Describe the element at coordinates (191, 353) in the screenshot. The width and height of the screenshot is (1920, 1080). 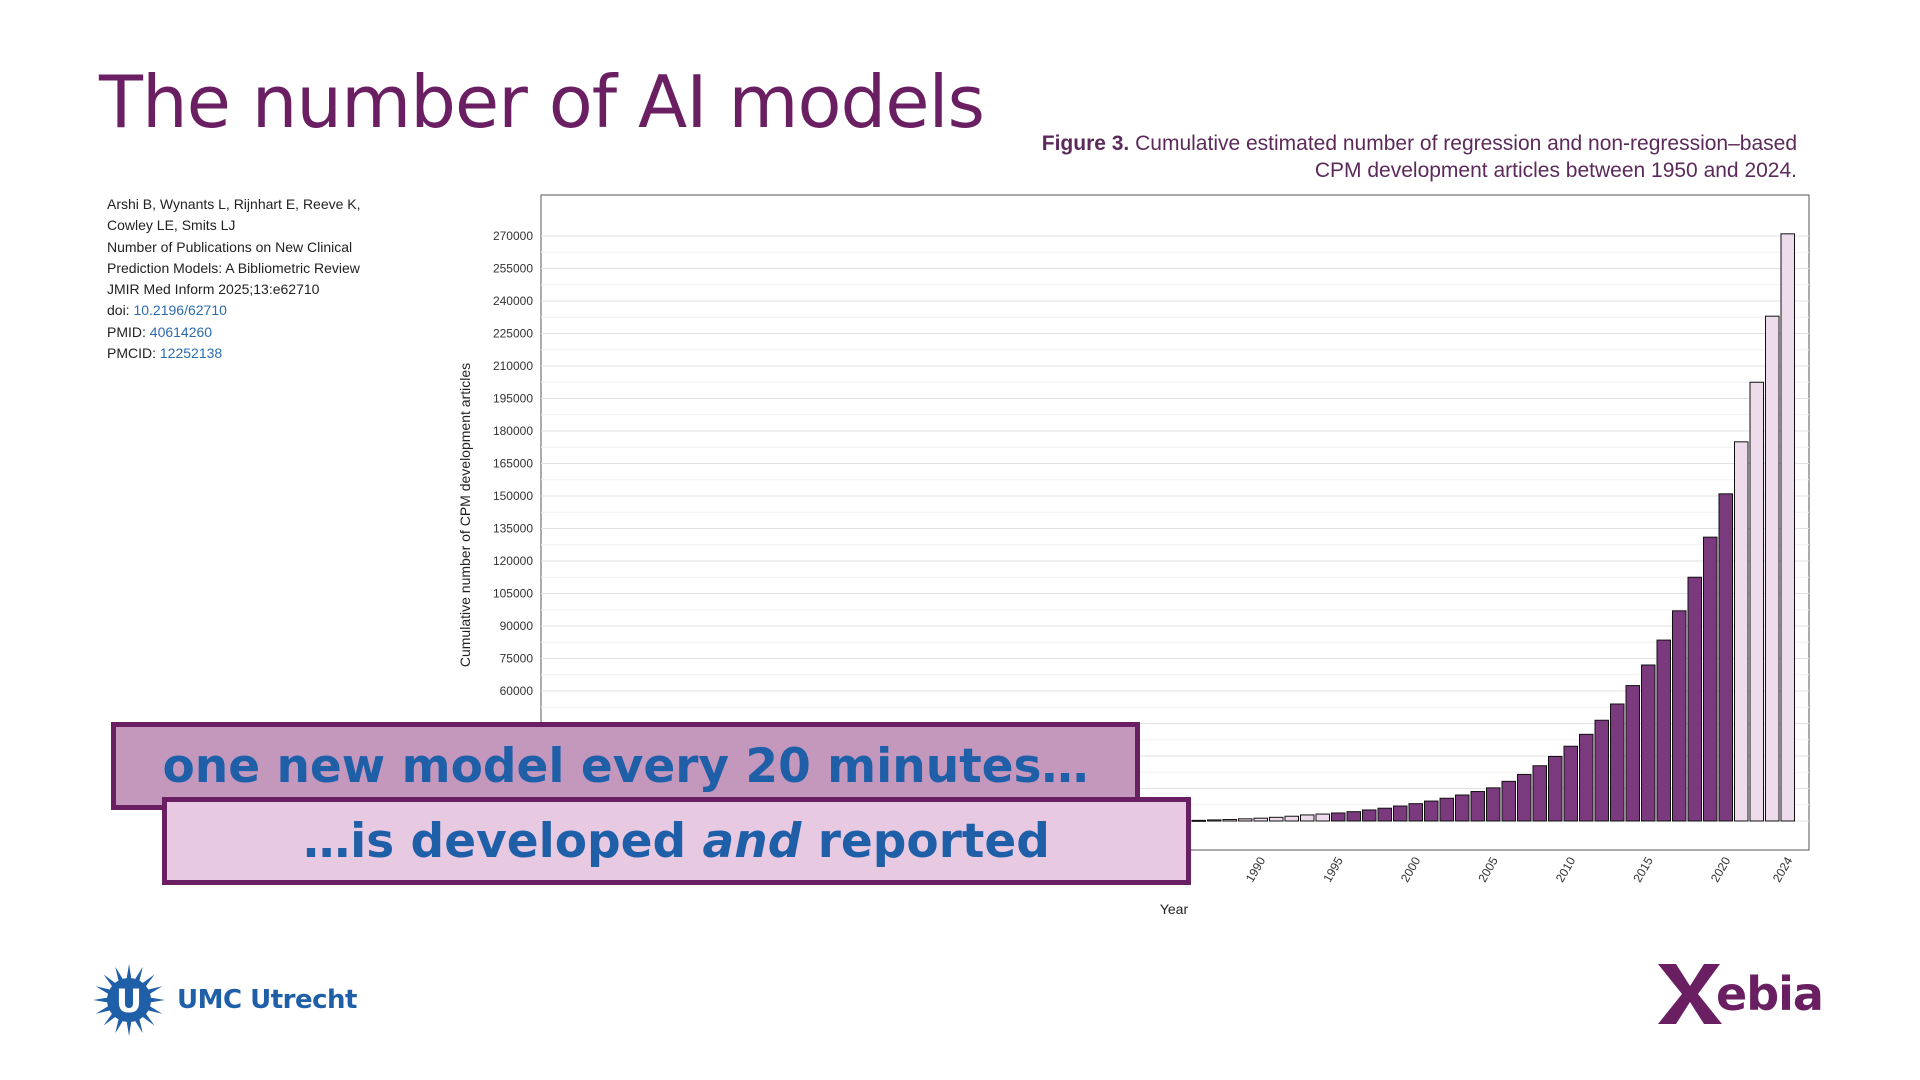
I see `pmcid-link: 12252138` at that location.